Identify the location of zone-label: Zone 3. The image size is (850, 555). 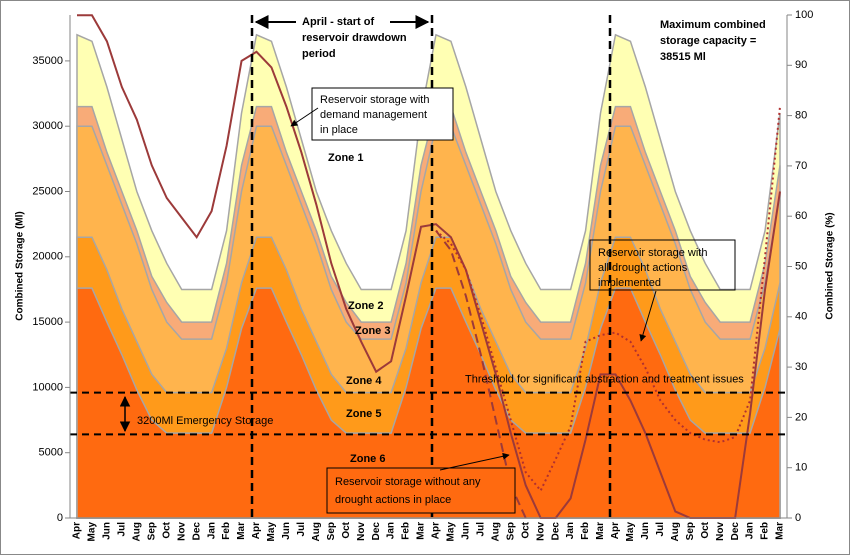
(372, 331).